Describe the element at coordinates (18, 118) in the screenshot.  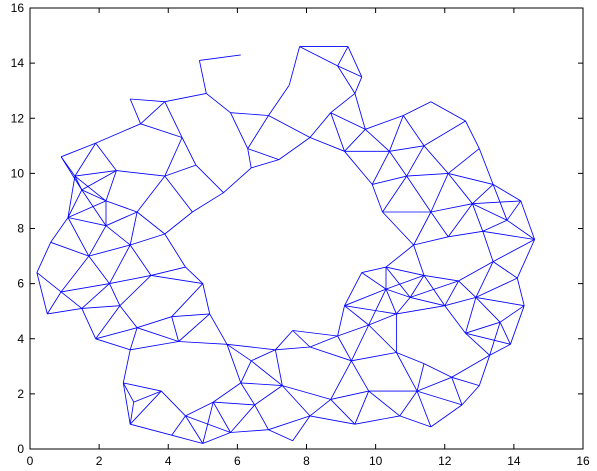
I see `y-tick-label: 12` at that location.